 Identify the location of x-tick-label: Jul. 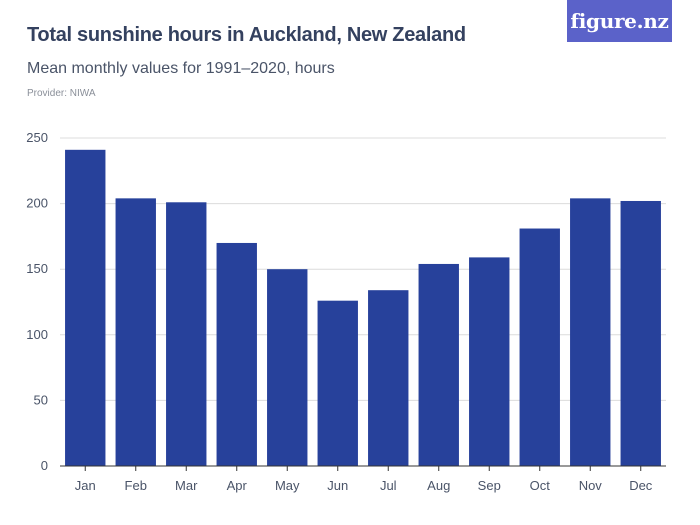
(388, 485).